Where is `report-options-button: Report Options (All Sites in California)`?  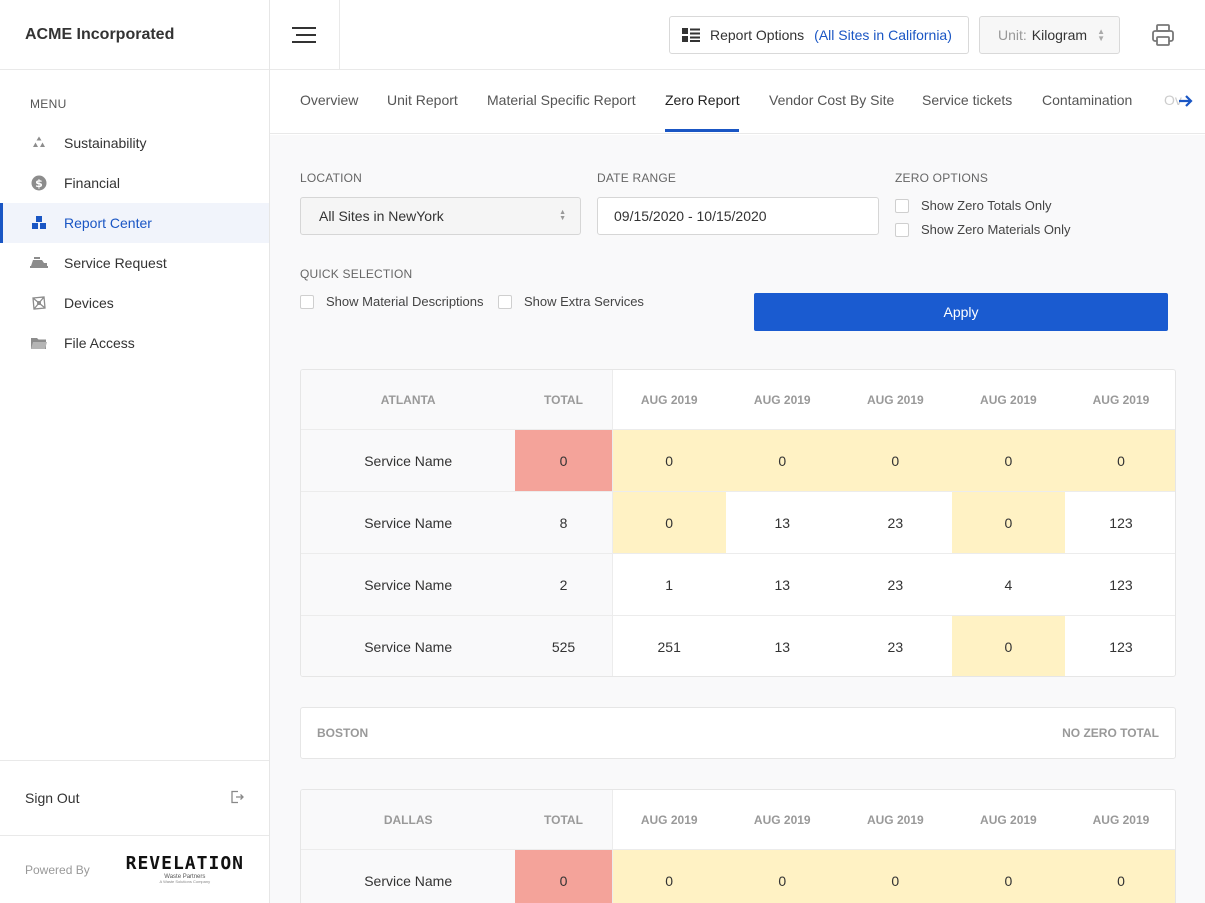 report-options-button: Report Options (All Sites in California) is located at coordinates (819, 35).